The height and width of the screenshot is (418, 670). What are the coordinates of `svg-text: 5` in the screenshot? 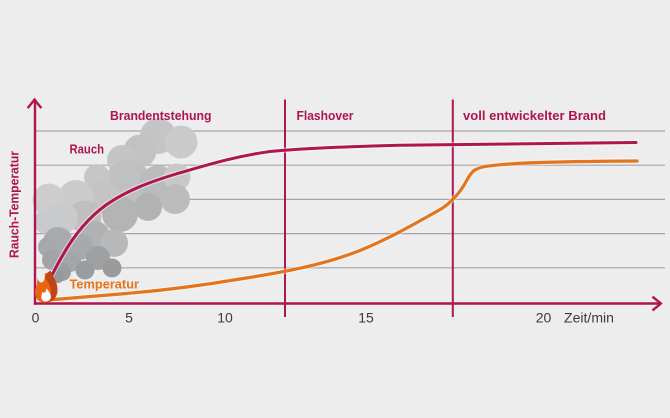 It's located at (129, 318).